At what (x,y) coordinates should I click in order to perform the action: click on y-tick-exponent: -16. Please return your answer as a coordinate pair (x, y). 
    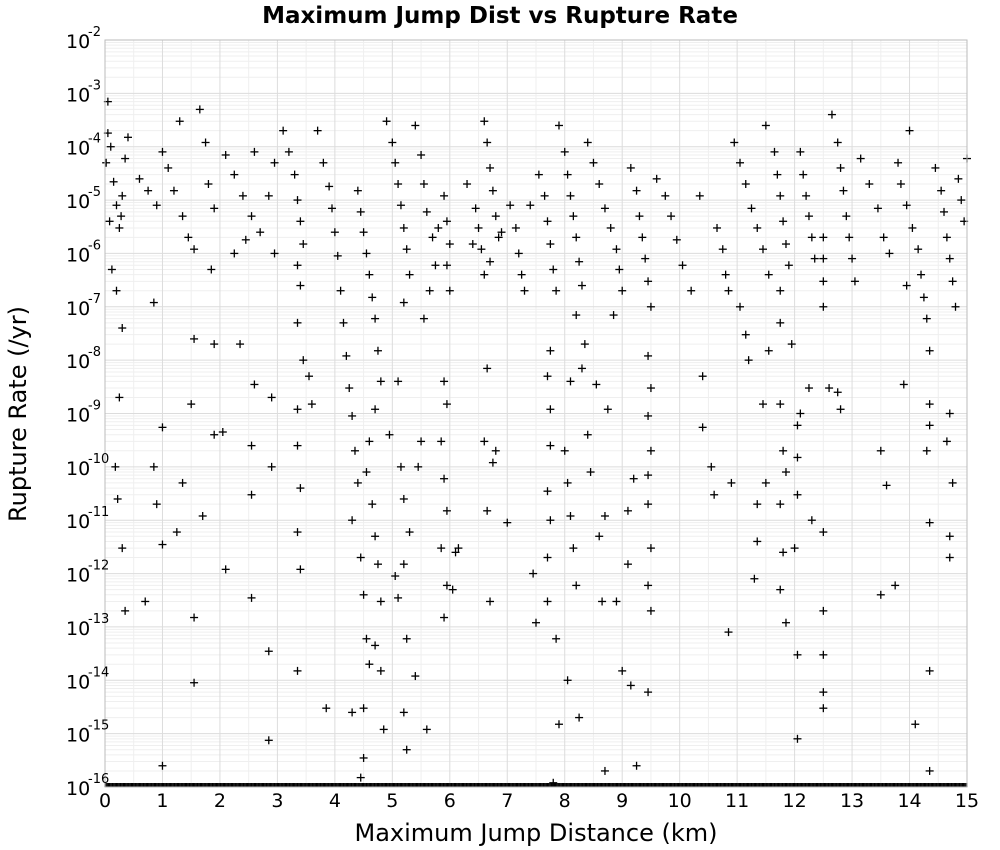
    Looking at the image, I should click on (98, 779).